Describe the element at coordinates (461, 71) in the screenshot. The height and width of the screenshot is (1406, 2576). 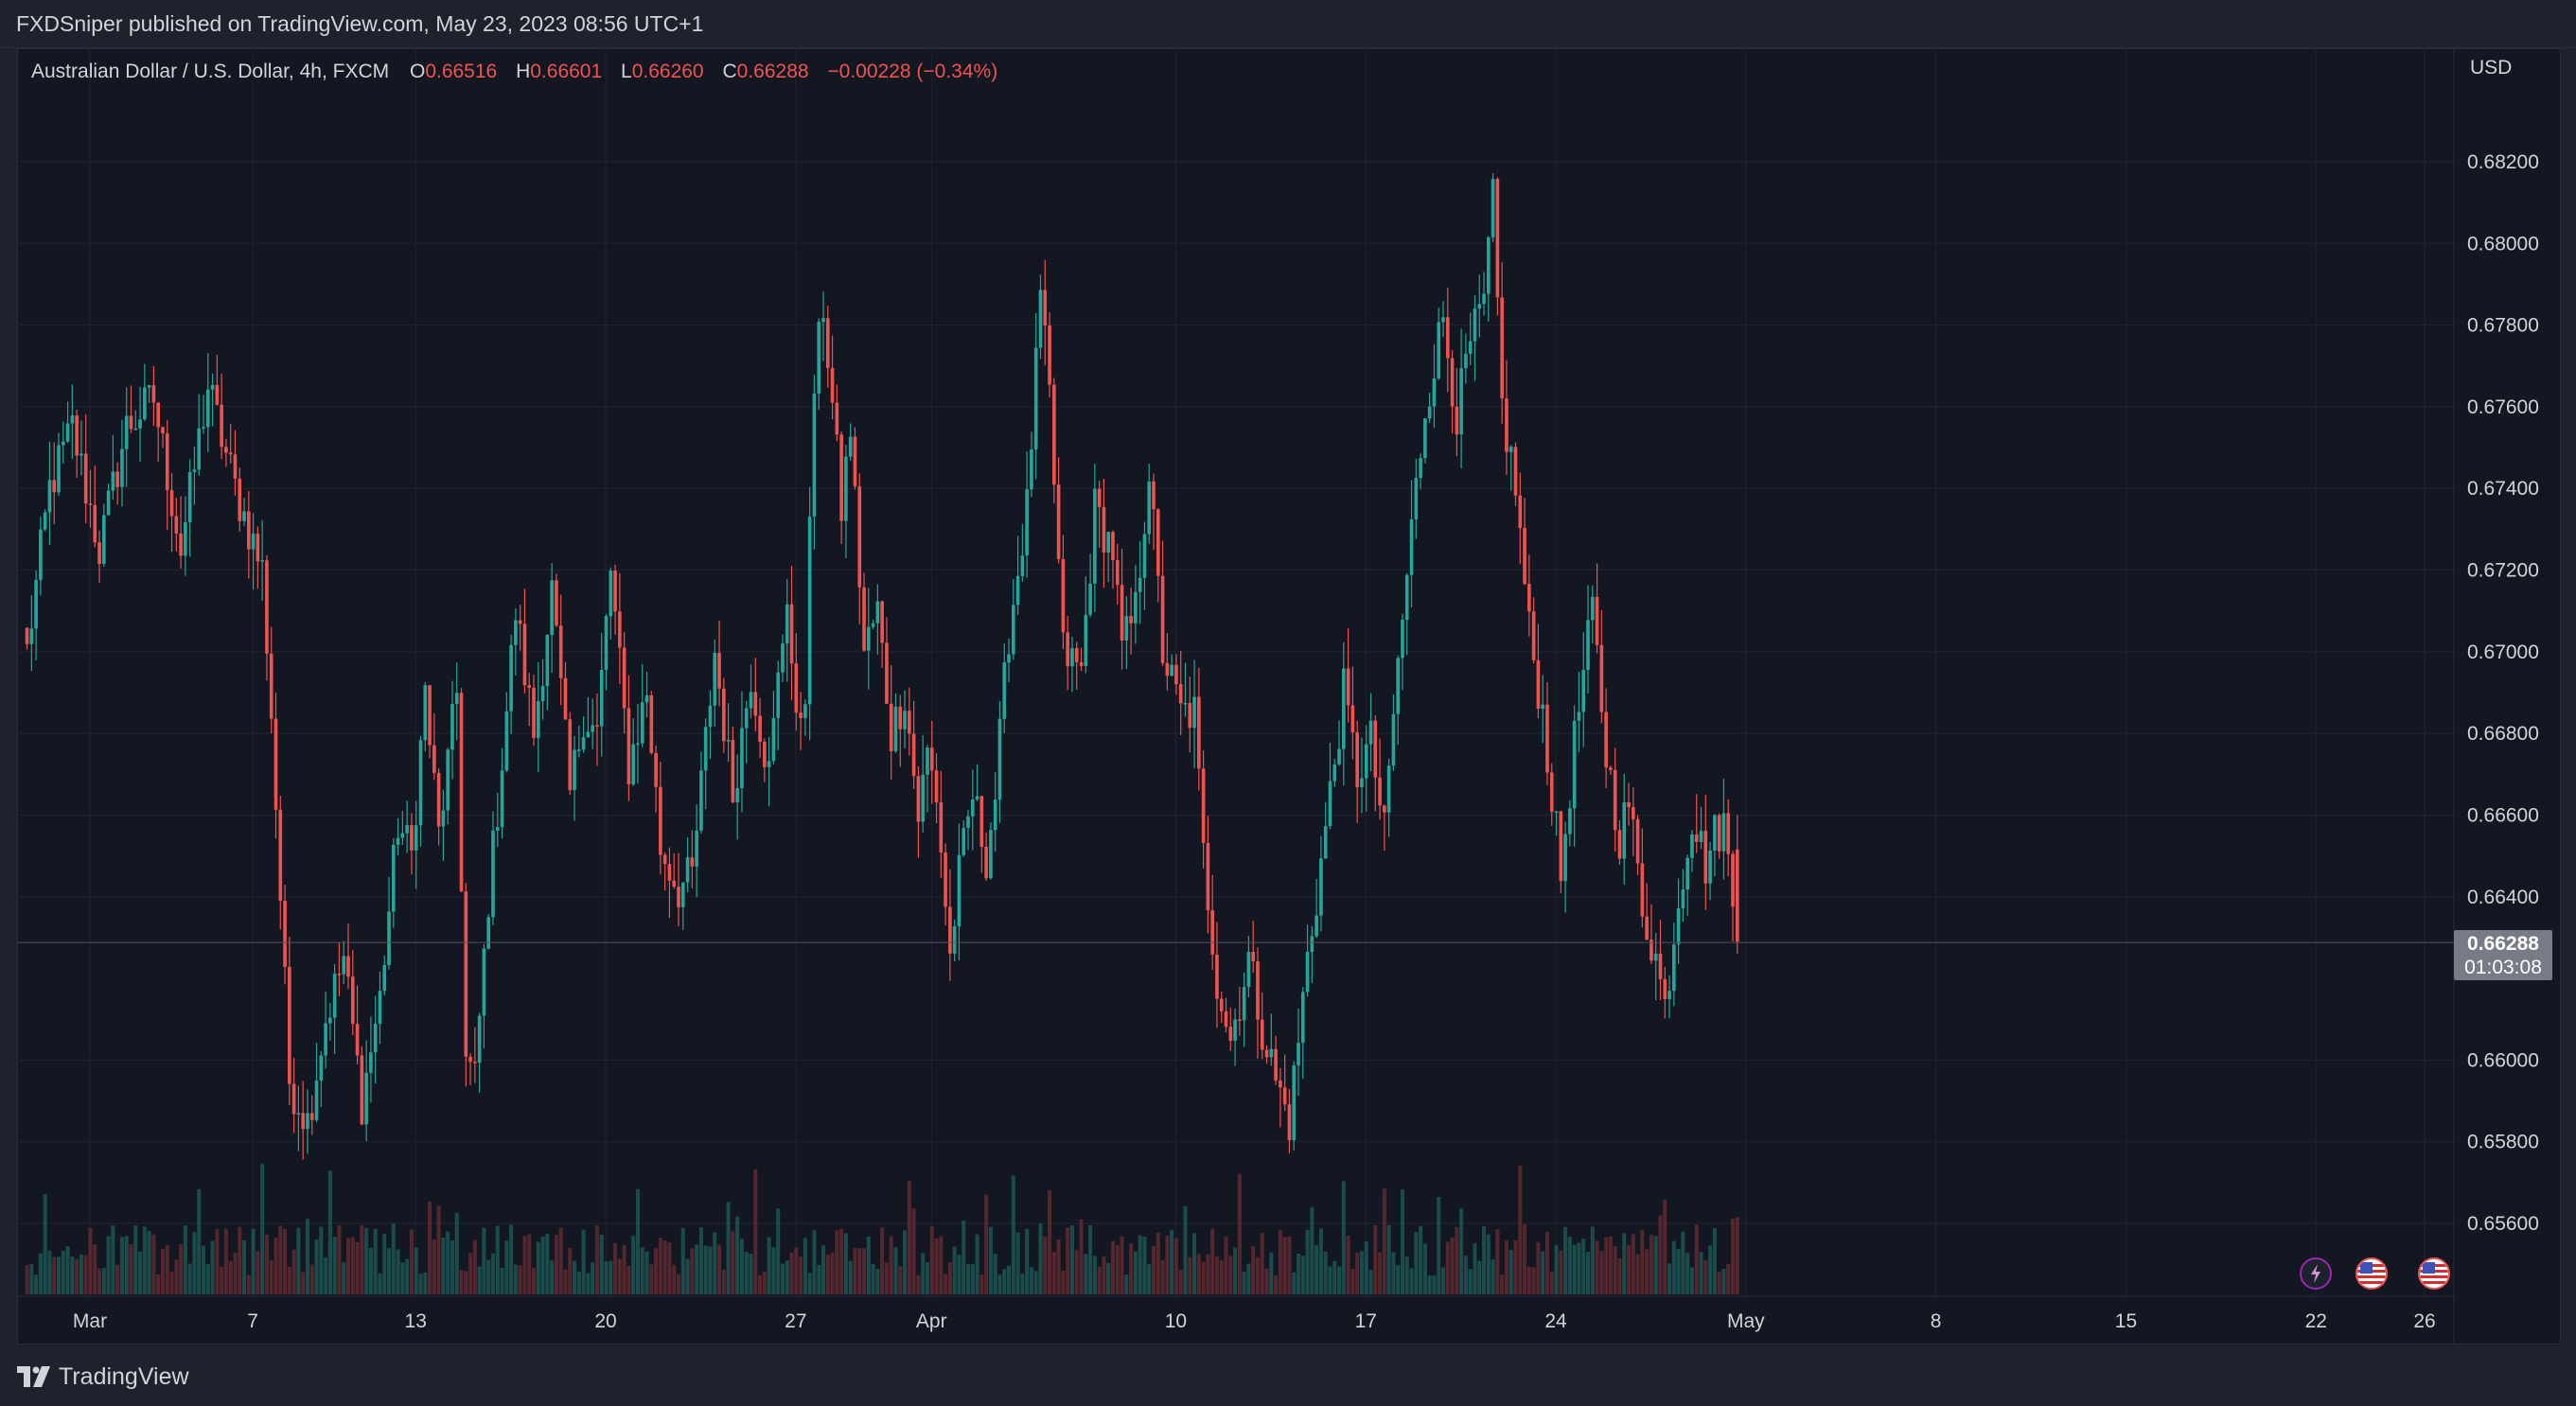
I see `open-value: 0.66516` at that location.